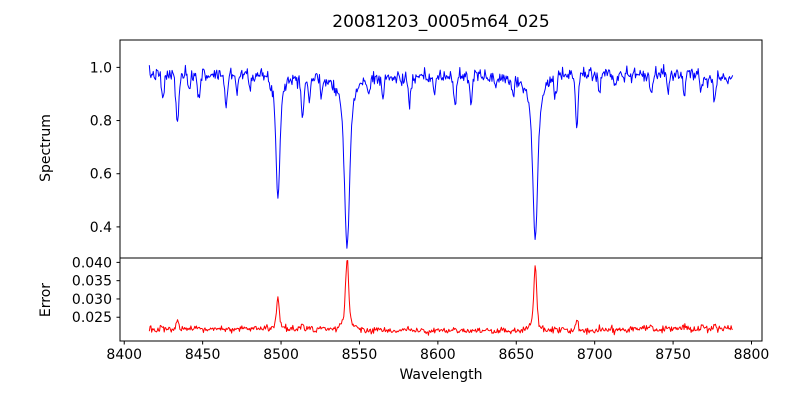 This screenshot has height=400, width=800. Describe the element at coordinates (595, 355) in the screenshot. I see `wavelength-xtick-label: 8700` at that location.